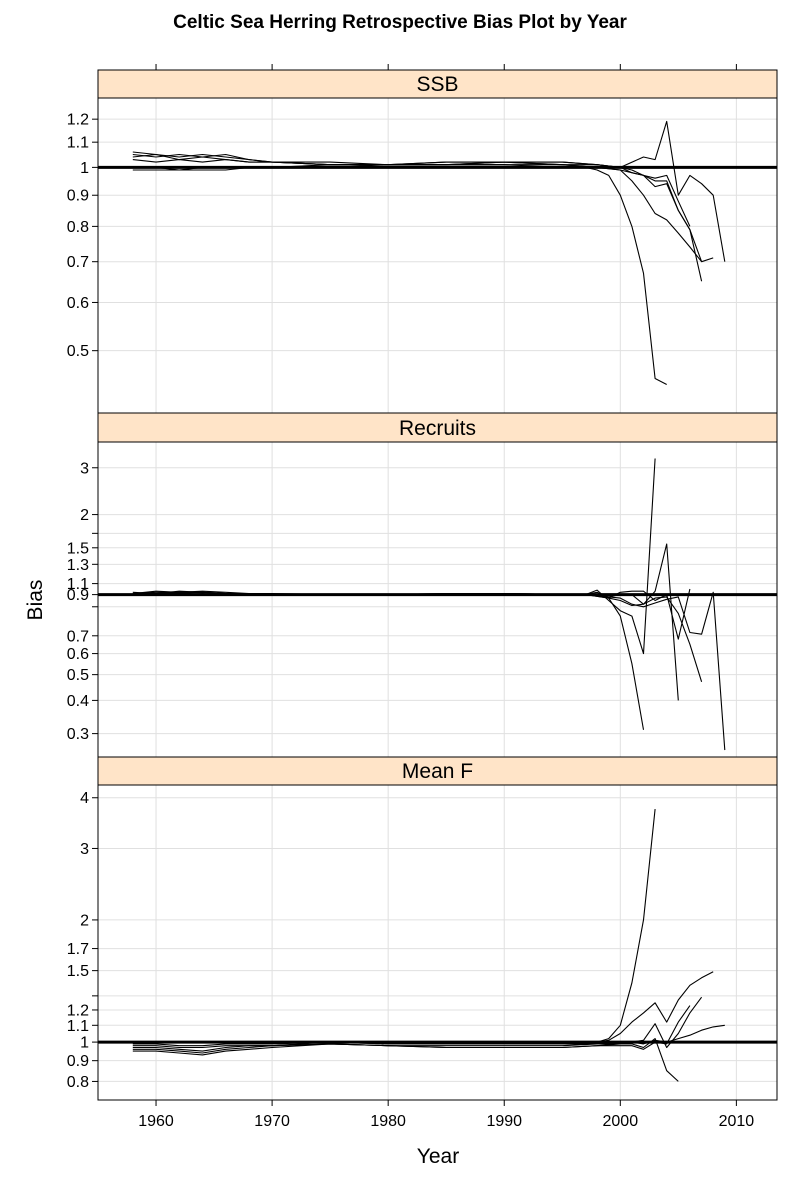  What do you see at coordinates (438, 1156) in the screenshot?
I see `x-axis-label: Year` at bounding box center [438, 1156].